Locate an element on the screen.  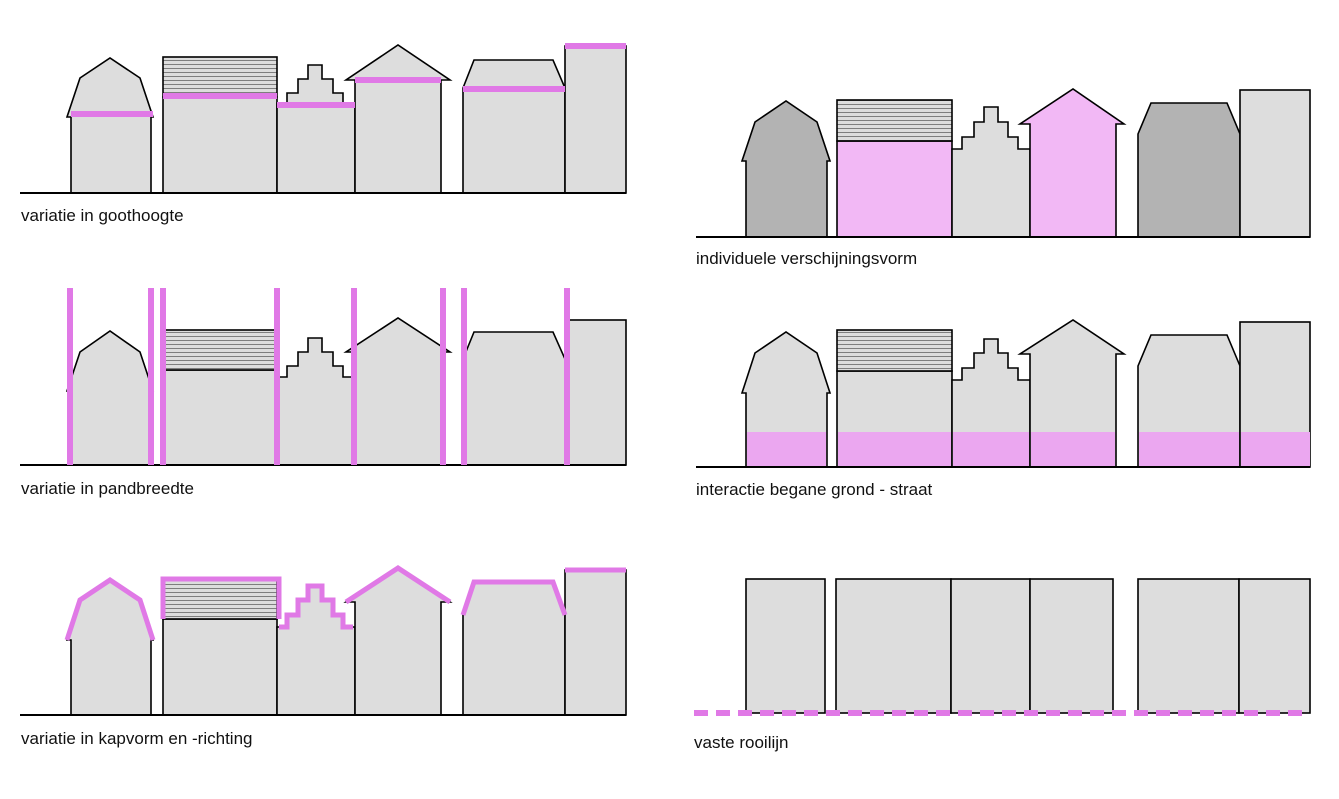
eave-highlights is located at coordinates (348, 80).